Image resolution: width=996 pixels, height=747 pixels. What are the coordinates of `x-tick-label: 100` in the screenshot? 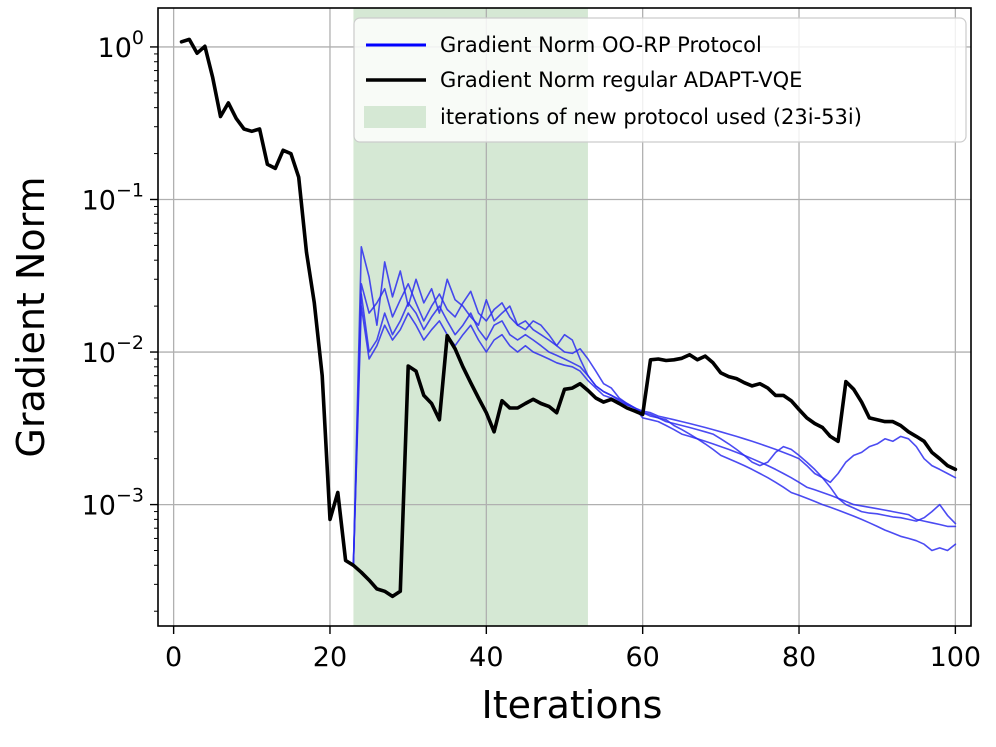 It's located at (956, 657).